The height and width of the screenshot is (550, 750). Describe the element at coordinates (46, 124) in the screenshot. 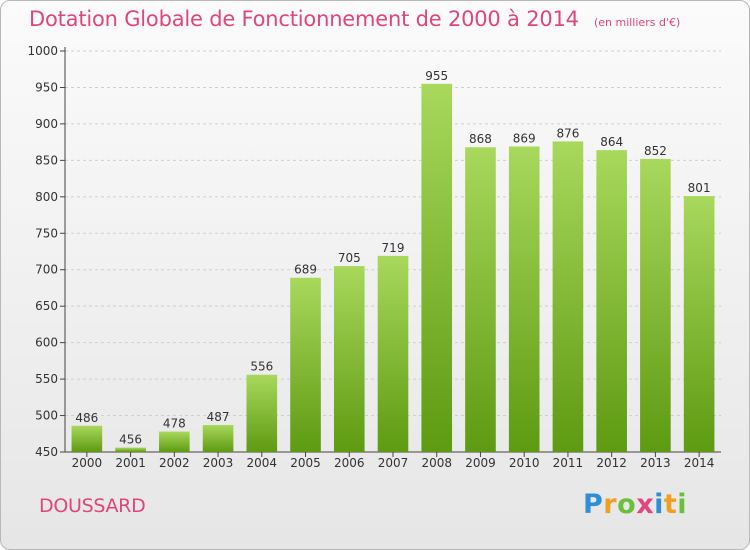

I see `y-tick-label: 900` at that location.